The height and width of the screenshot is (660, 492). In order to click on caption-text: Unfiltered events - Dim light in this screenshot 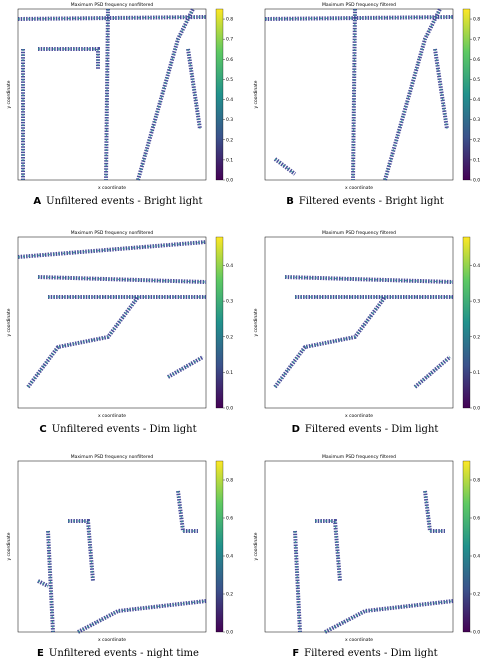, I will do `click(124, 429)`.